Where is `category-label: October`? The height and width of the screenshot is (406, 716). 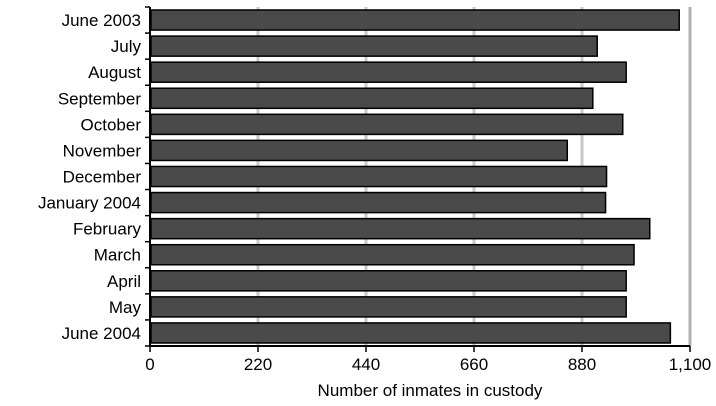 category-label: October is located at coordinates (111, 124).